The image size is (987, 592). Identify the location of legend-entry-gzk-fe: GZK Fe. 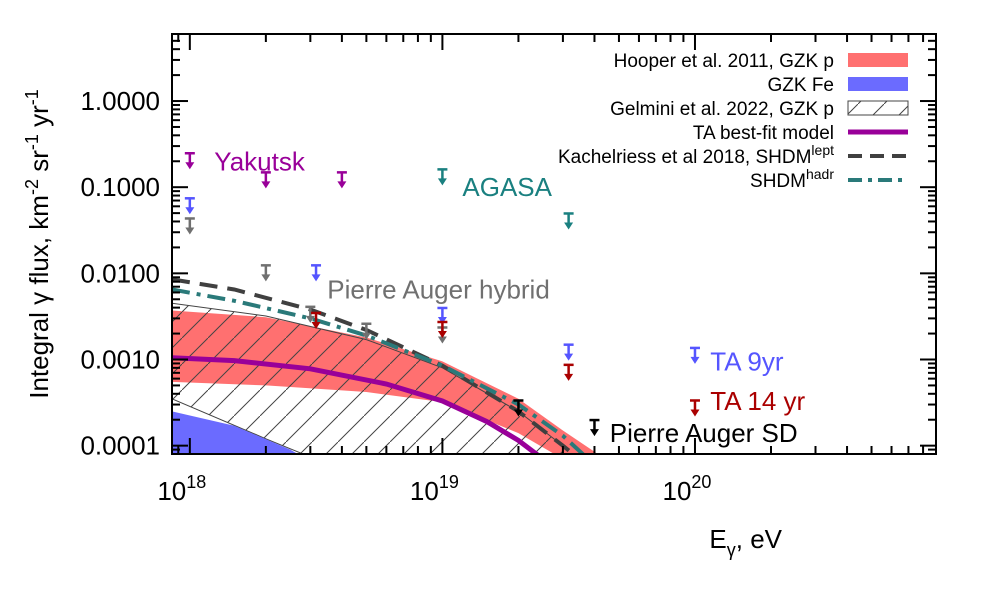
(837, 85).